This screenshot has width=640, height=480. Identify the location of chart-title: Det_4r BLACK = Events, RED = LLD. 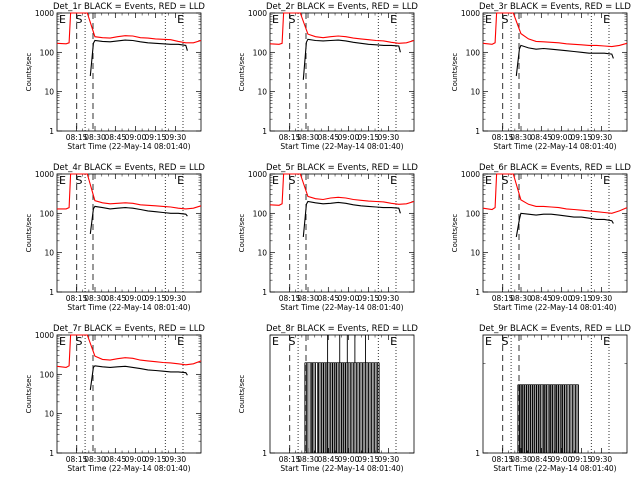
(129, 168).